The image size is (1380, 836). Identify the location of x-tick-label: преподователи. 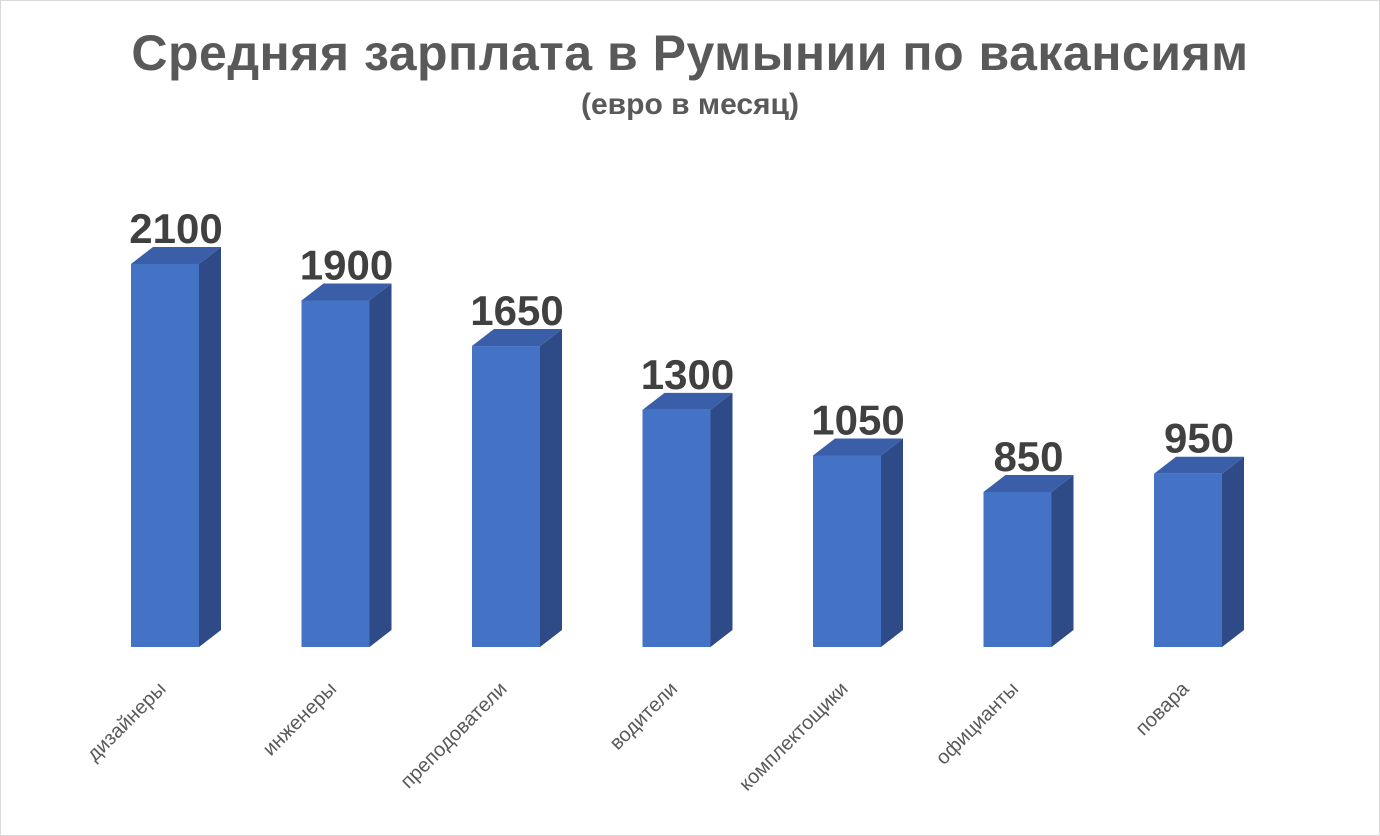
(453, 735).